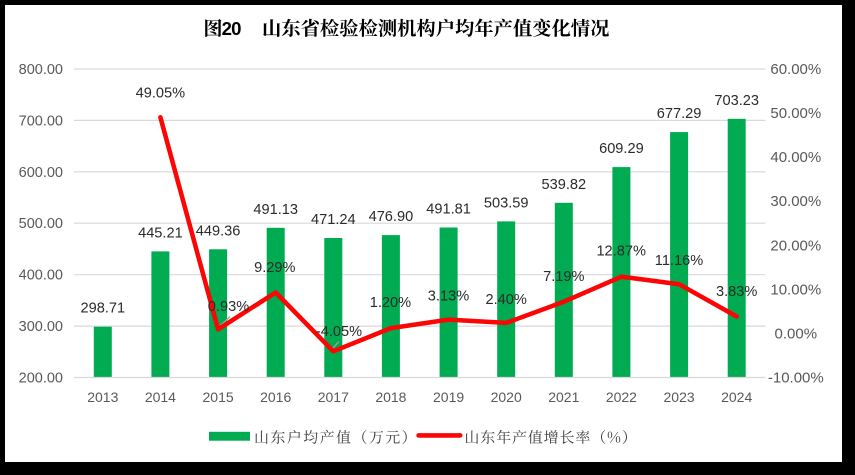 This screenshot has height=475, width=855. I want to click on svg-text: 2018, so click(390, 397).